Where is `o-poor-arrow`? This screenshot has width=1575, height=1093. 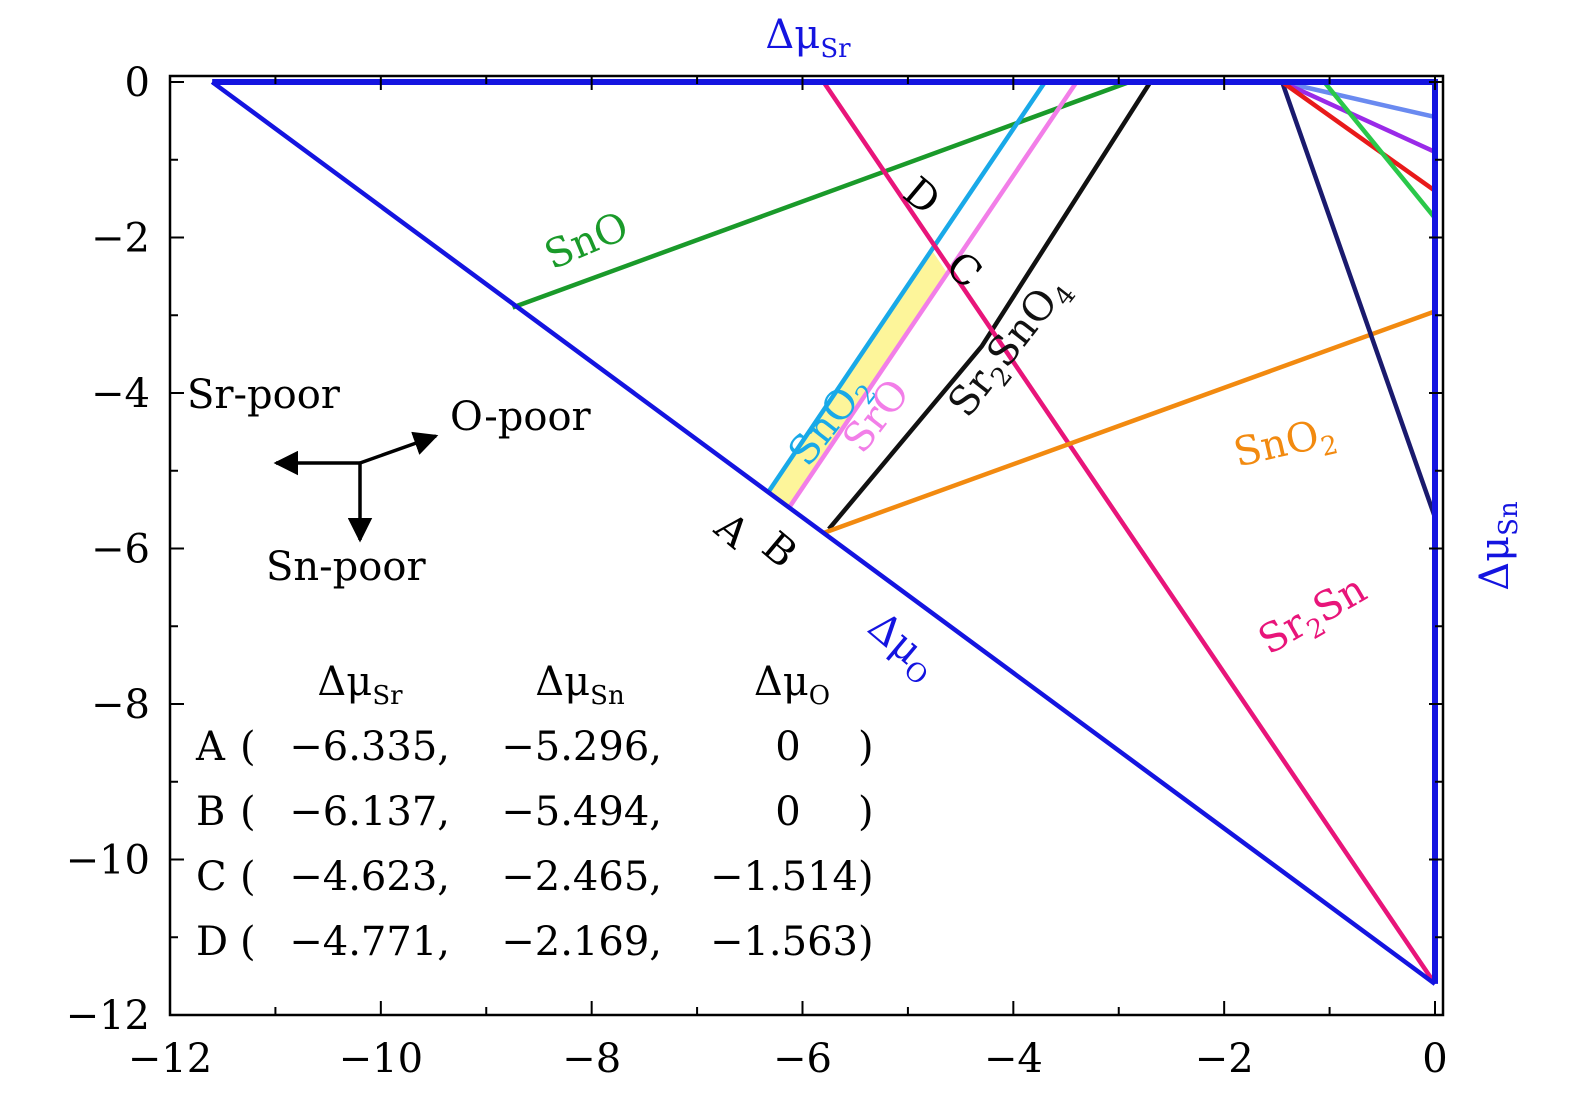 o-poor-arrow is located at coordinates (399, 448).